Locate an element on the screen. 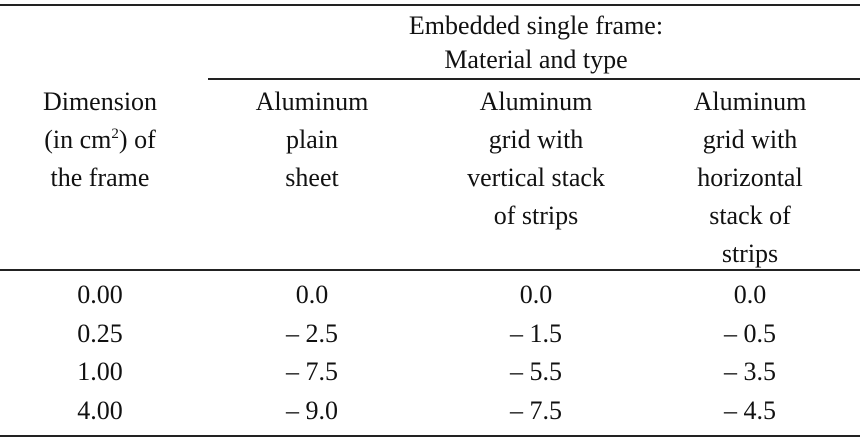 This screenshot has width=860, height=440. group-header: Embedded single frame: is located at coordinates (536, 25).